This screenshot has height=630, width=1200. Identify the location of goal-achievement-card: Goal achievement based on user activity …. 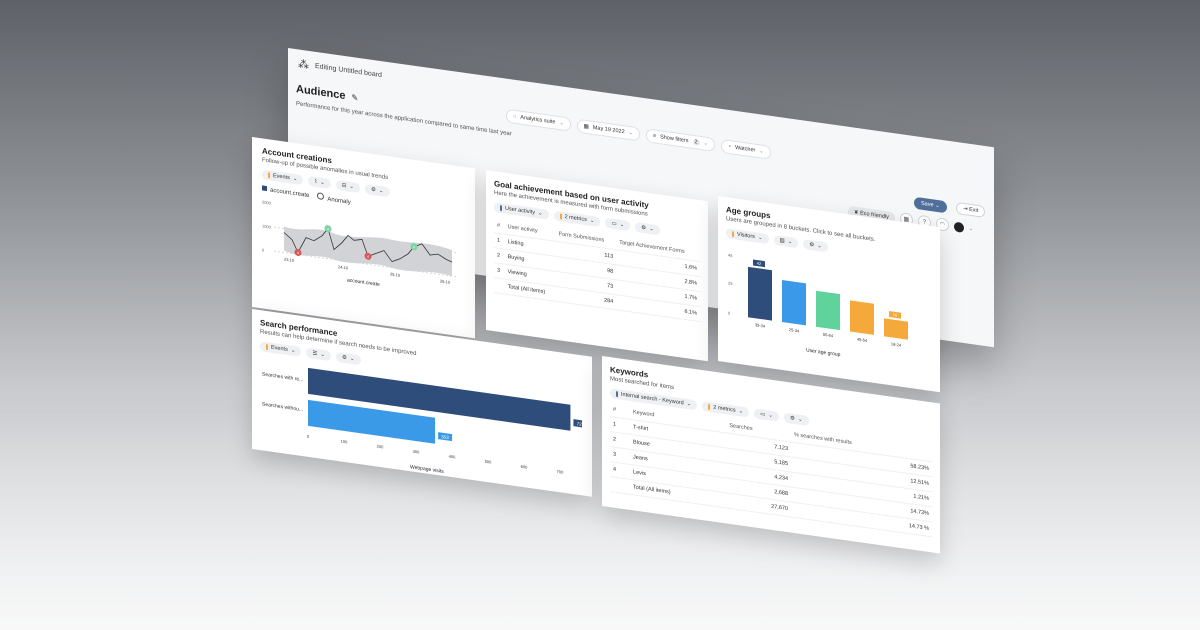
(597, 266).